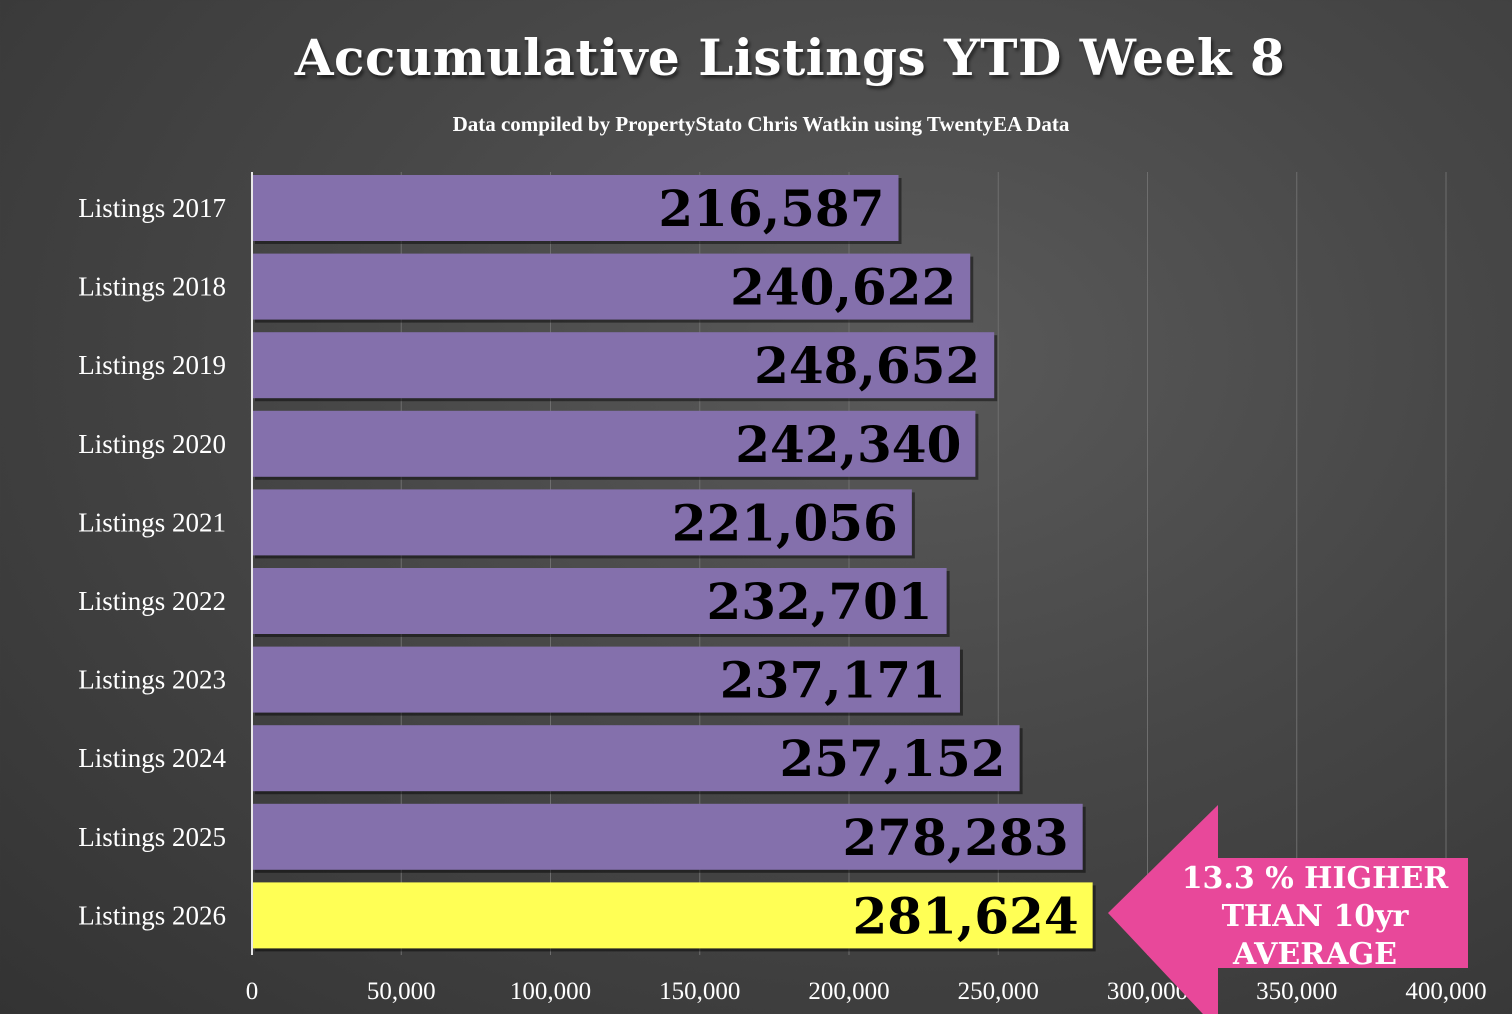 This screenshot has height=1014, width=1512. I want to click on data-label: 240,622, so click(843, 287).